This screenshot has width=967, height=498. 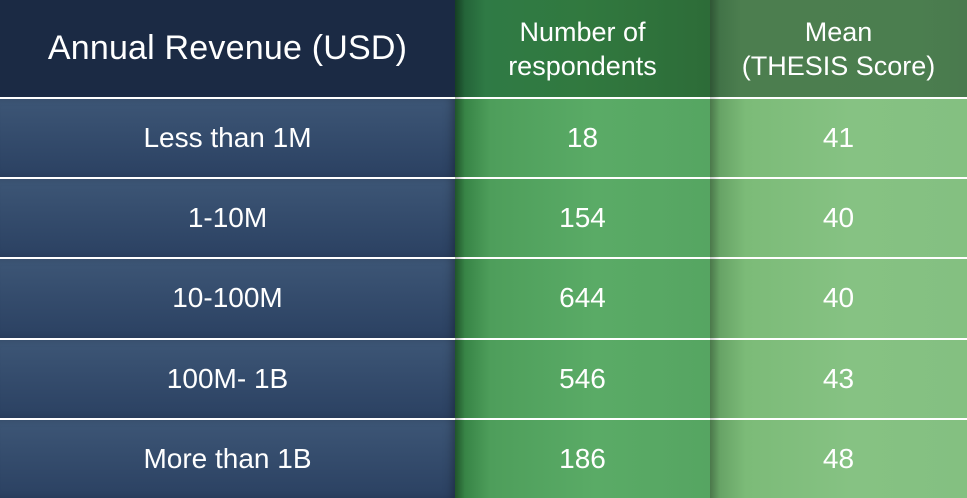 What do you see at coordinates (582, 48) in the screenshot?
I see `header-number-of-respondents: Number of respondents` at bounding box center [582, 48].